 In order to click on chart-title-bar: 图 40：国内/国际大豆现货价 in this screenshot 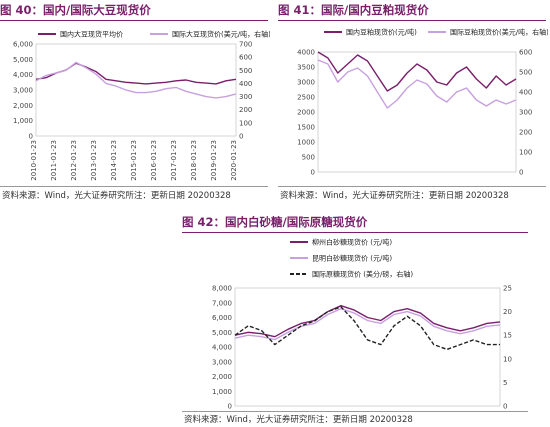, I will do `click(134, 11)`.